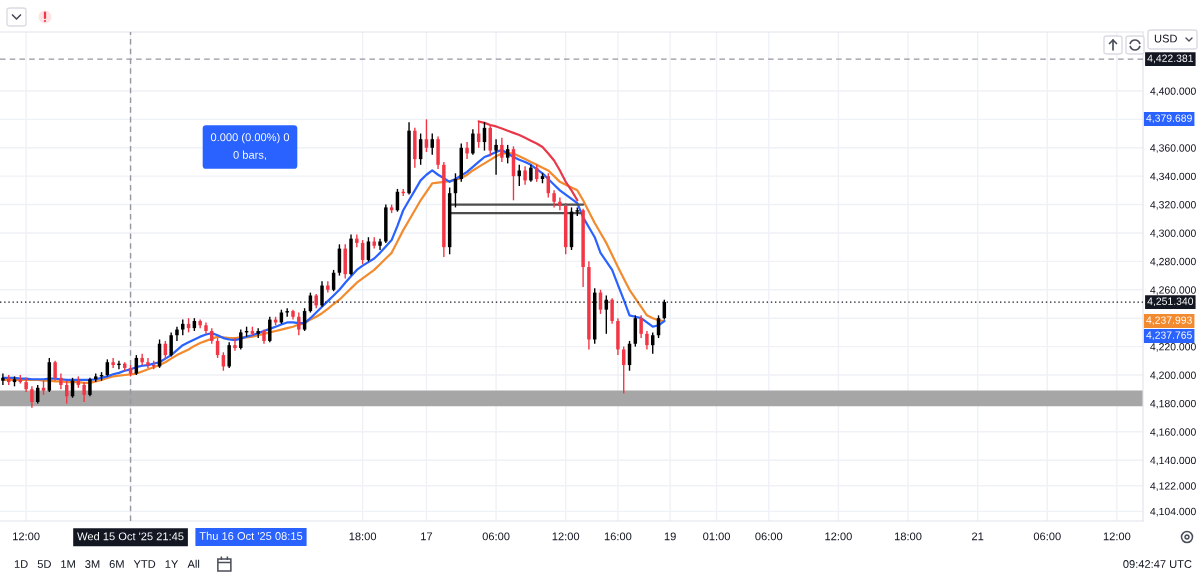  I want to click on y-tick-label: 4,260.000, so click(1173, 290).